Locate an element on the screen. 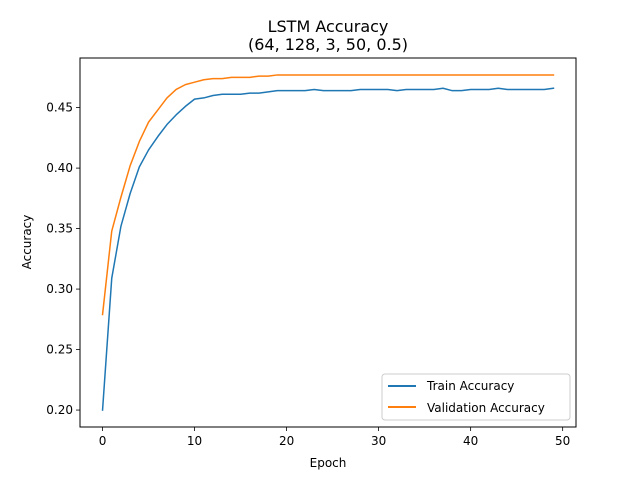 The image size is (640, 480). legend-label-validation: Validation Accuracy is located at coordinates (486, 408).